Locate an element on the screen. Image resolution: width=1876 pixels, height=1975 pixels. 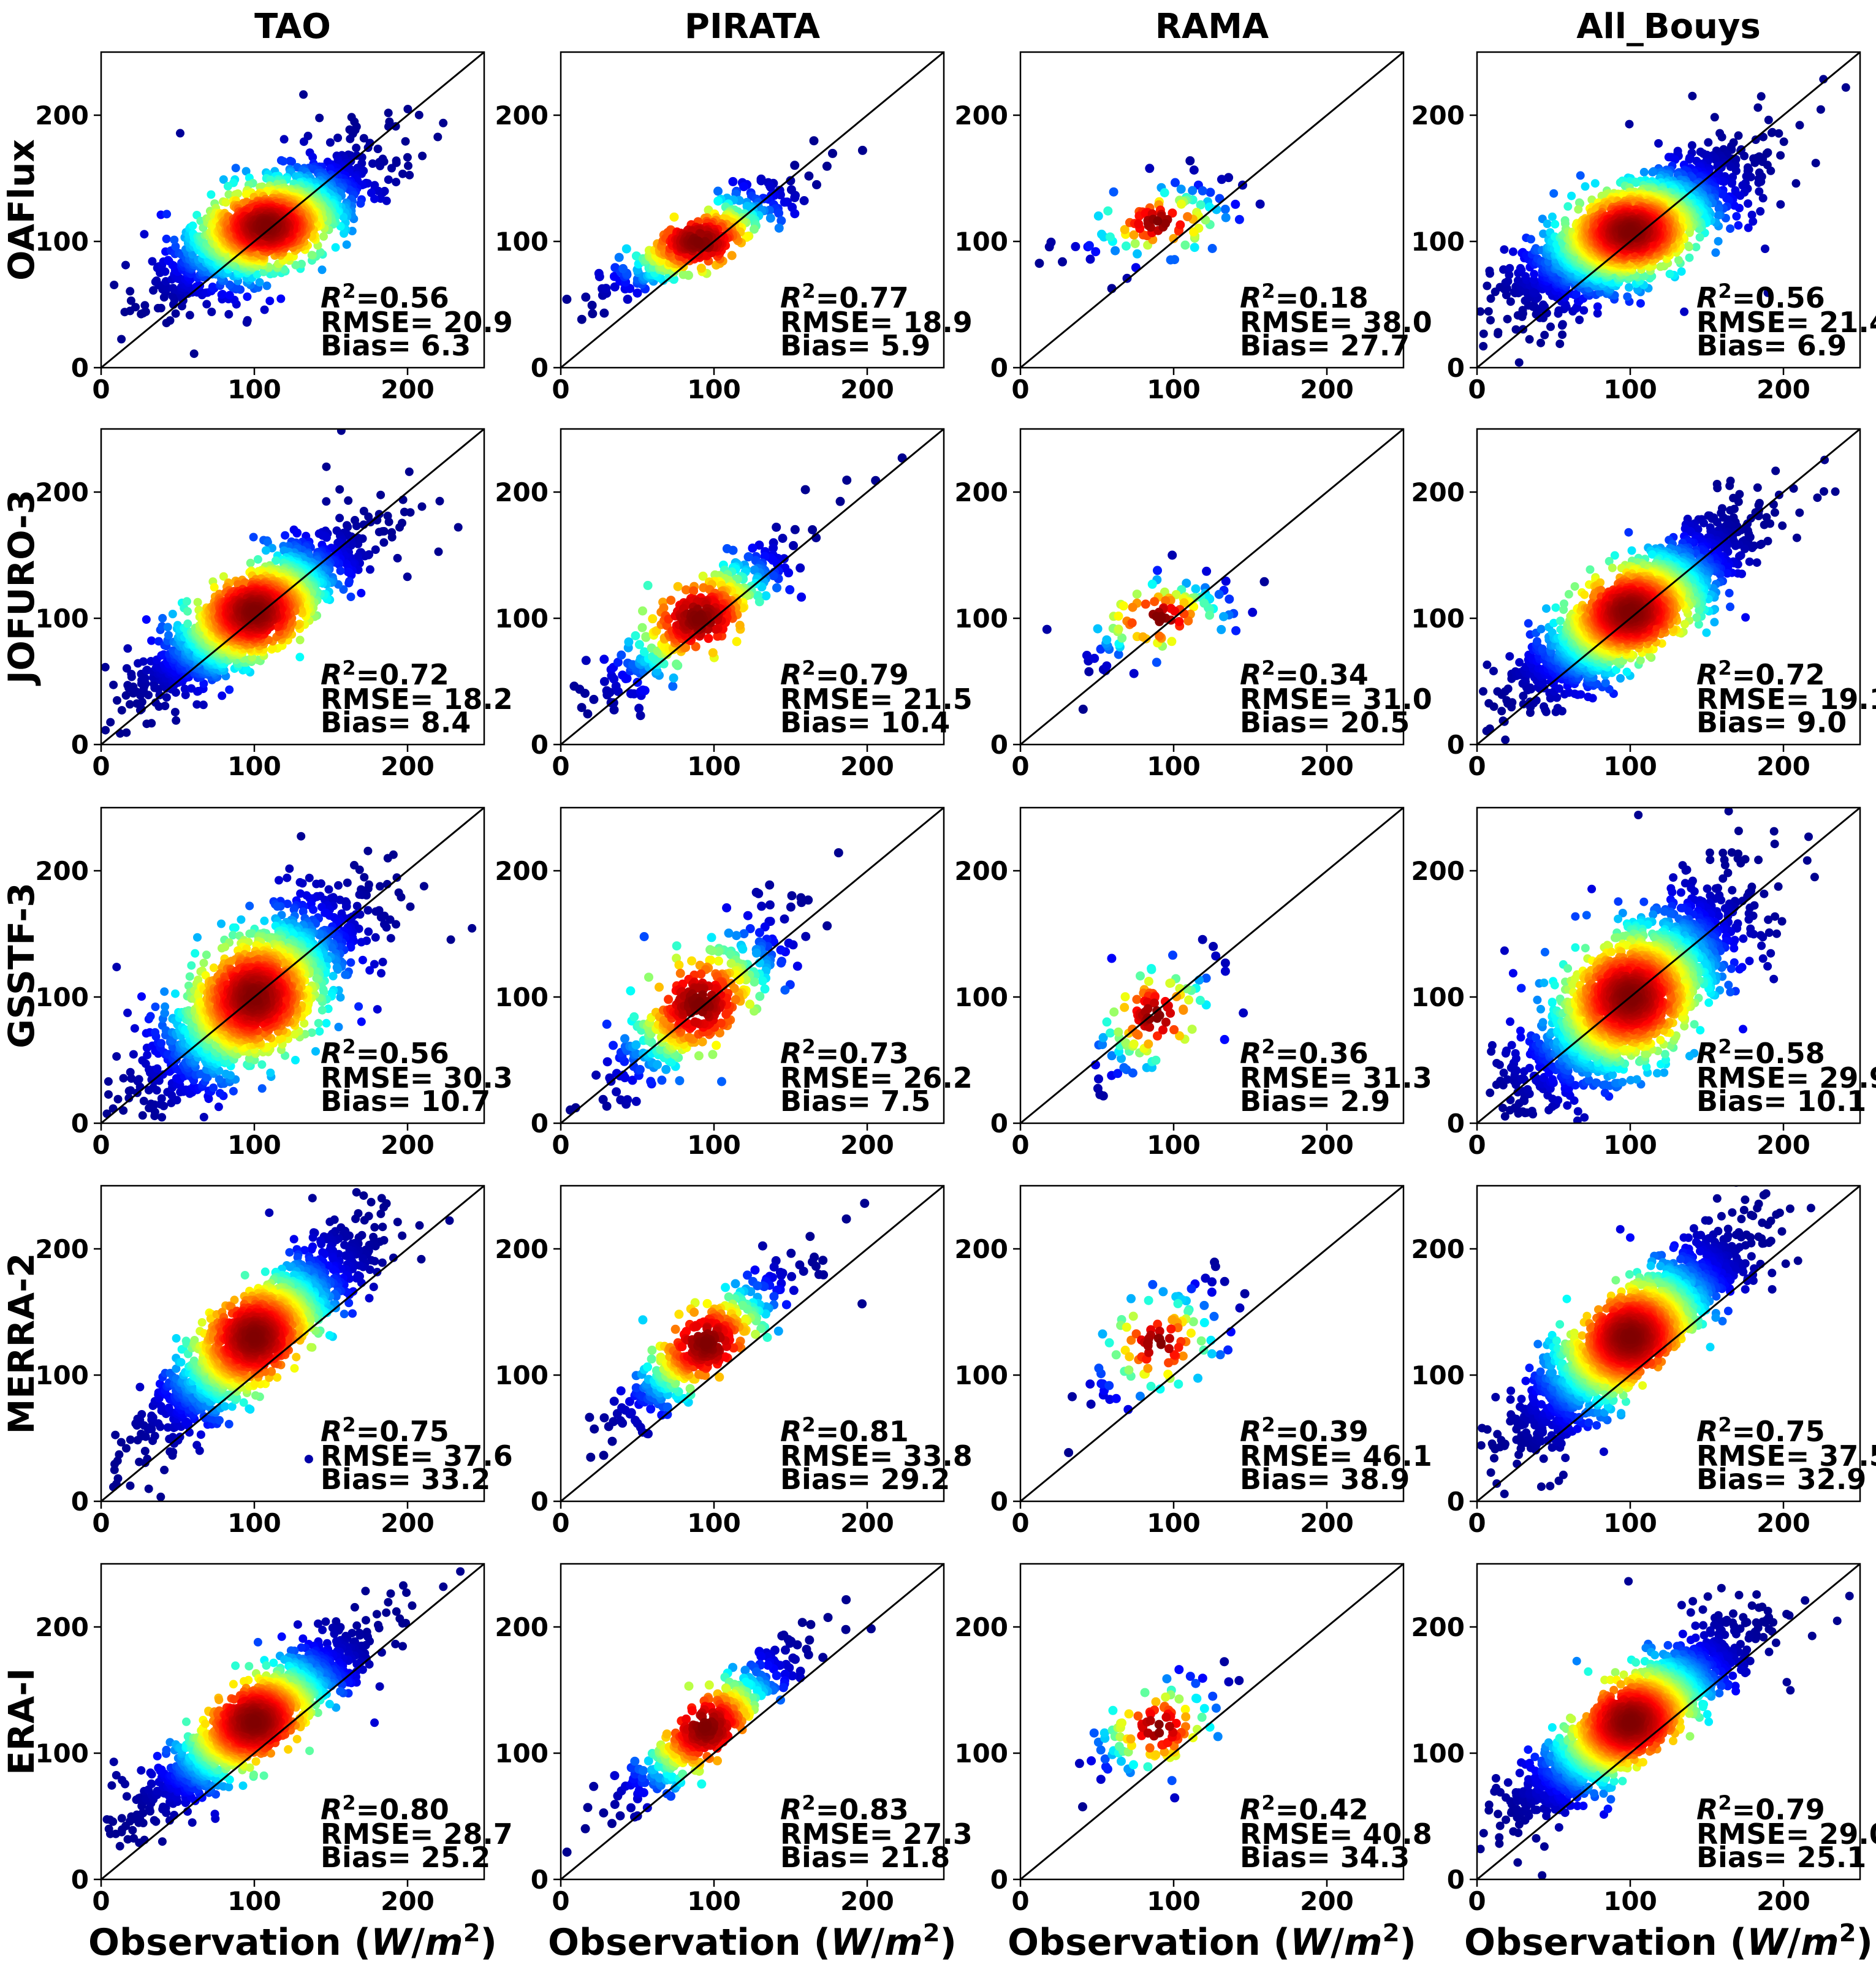
plot-frame is located at coordinates (1212, 210).